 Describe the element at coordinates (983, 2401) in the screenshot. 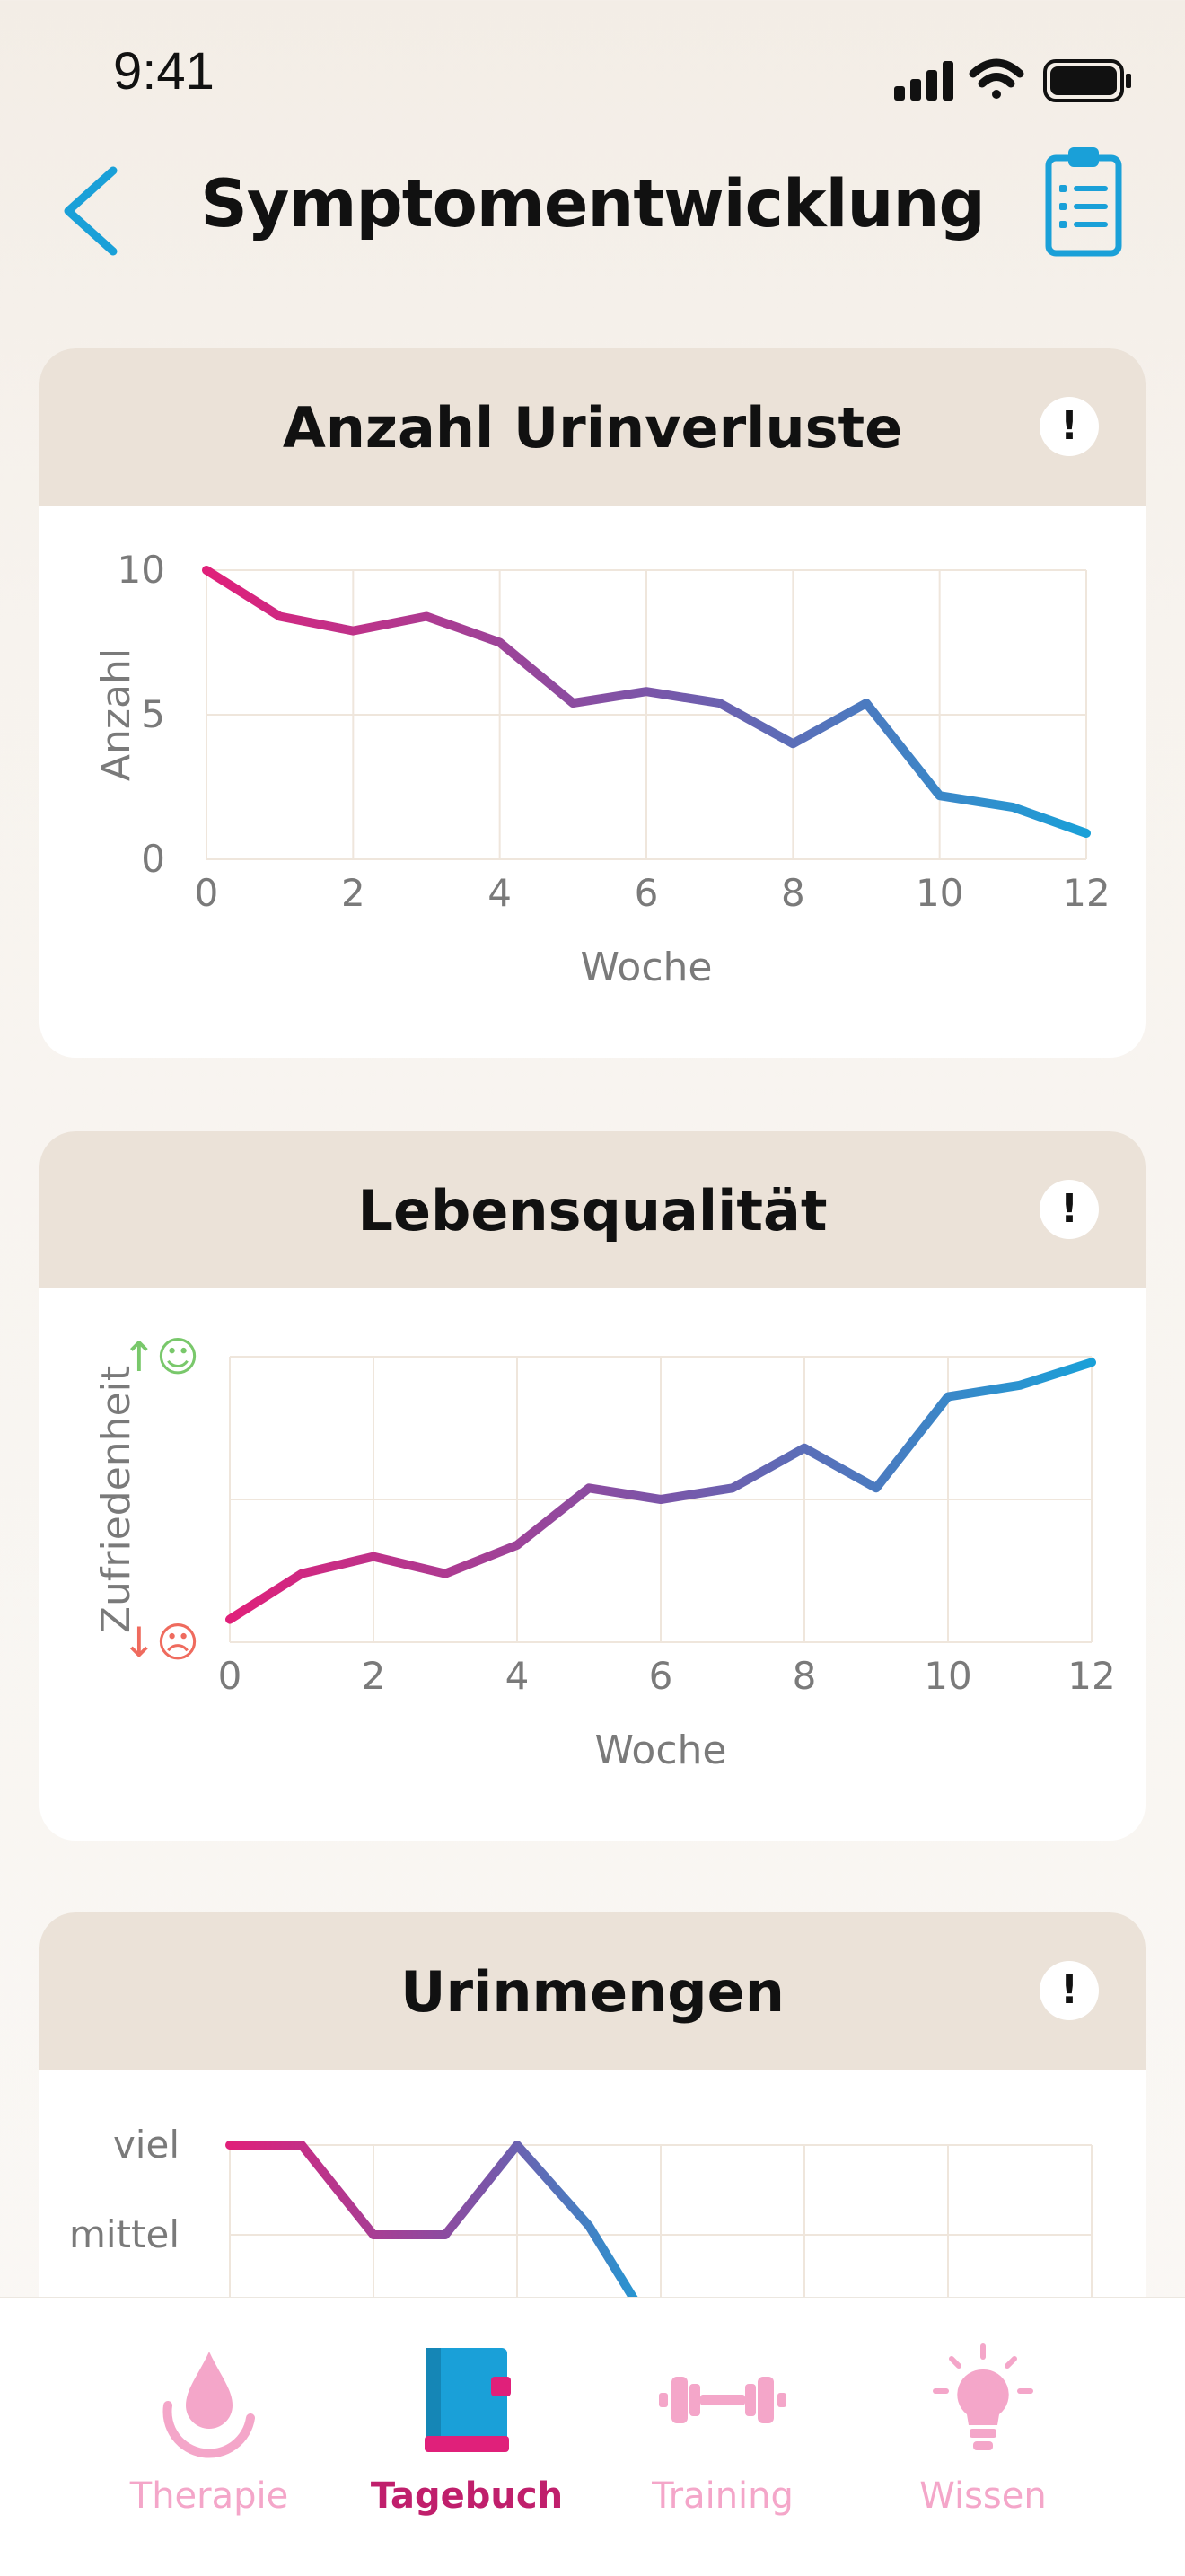

I see `bulb-icon` at that location.